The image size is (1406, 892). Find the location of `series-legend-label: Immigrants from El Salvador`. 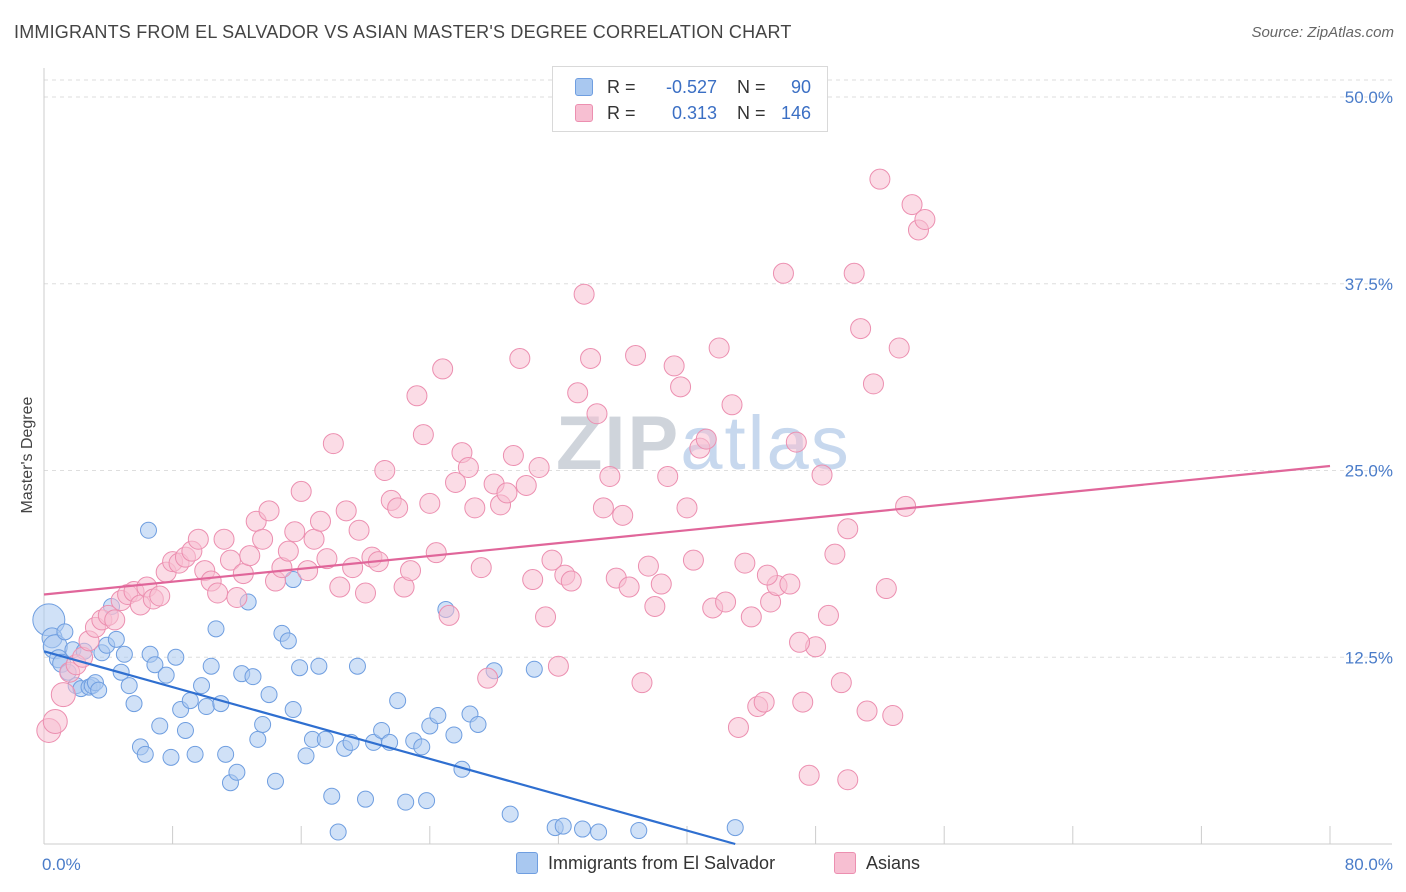

series-legend-label: Immigrants from El Salvador is located at coordinates (662, 862).